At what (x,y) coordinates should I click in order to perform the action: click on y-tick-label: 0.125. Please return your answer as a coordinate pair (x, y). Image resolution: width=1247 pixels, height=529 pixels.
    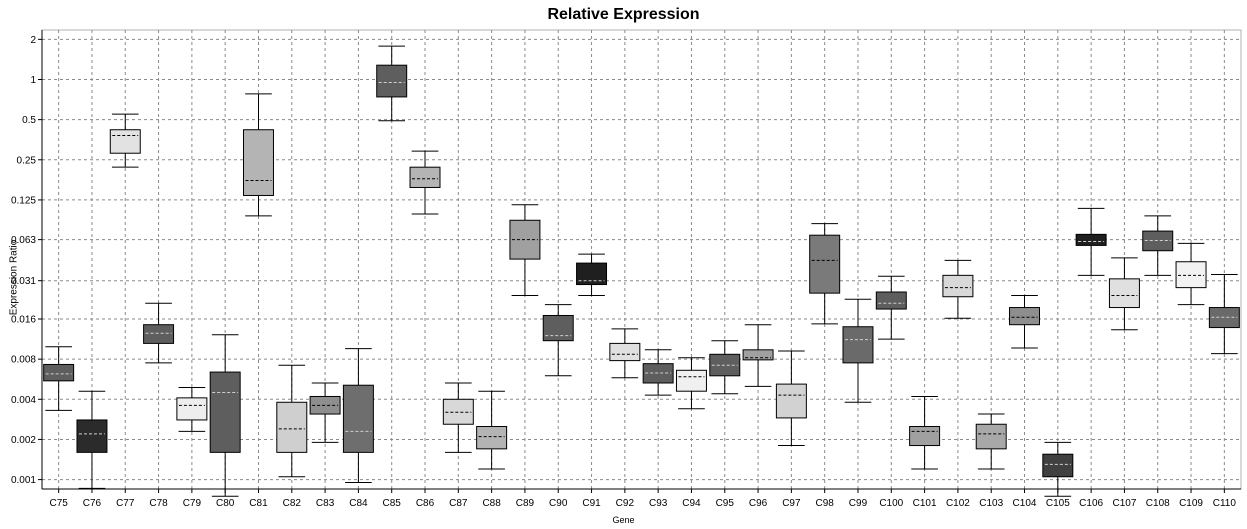
    Looking at the image, I should click on (23, 200).